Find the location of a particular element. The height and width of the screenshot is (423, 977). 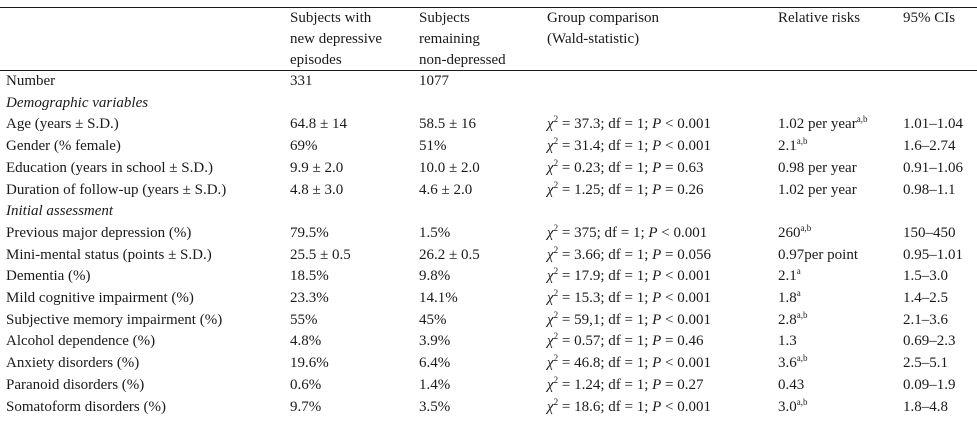

remaining-header: Subjects is located at coordinates (444, 18).